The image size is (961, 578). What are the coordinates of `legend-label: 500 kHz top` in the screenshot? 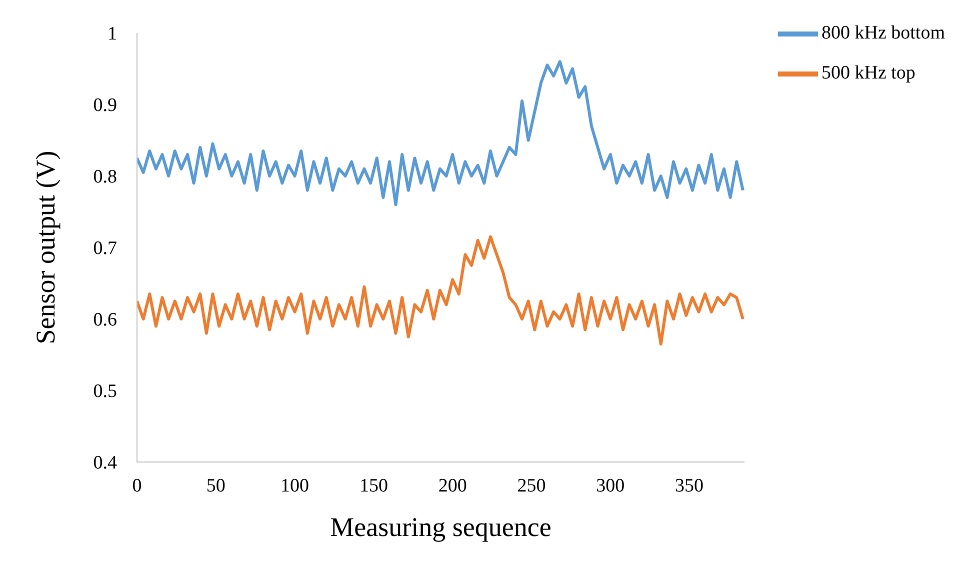 It's located at (869, 73).